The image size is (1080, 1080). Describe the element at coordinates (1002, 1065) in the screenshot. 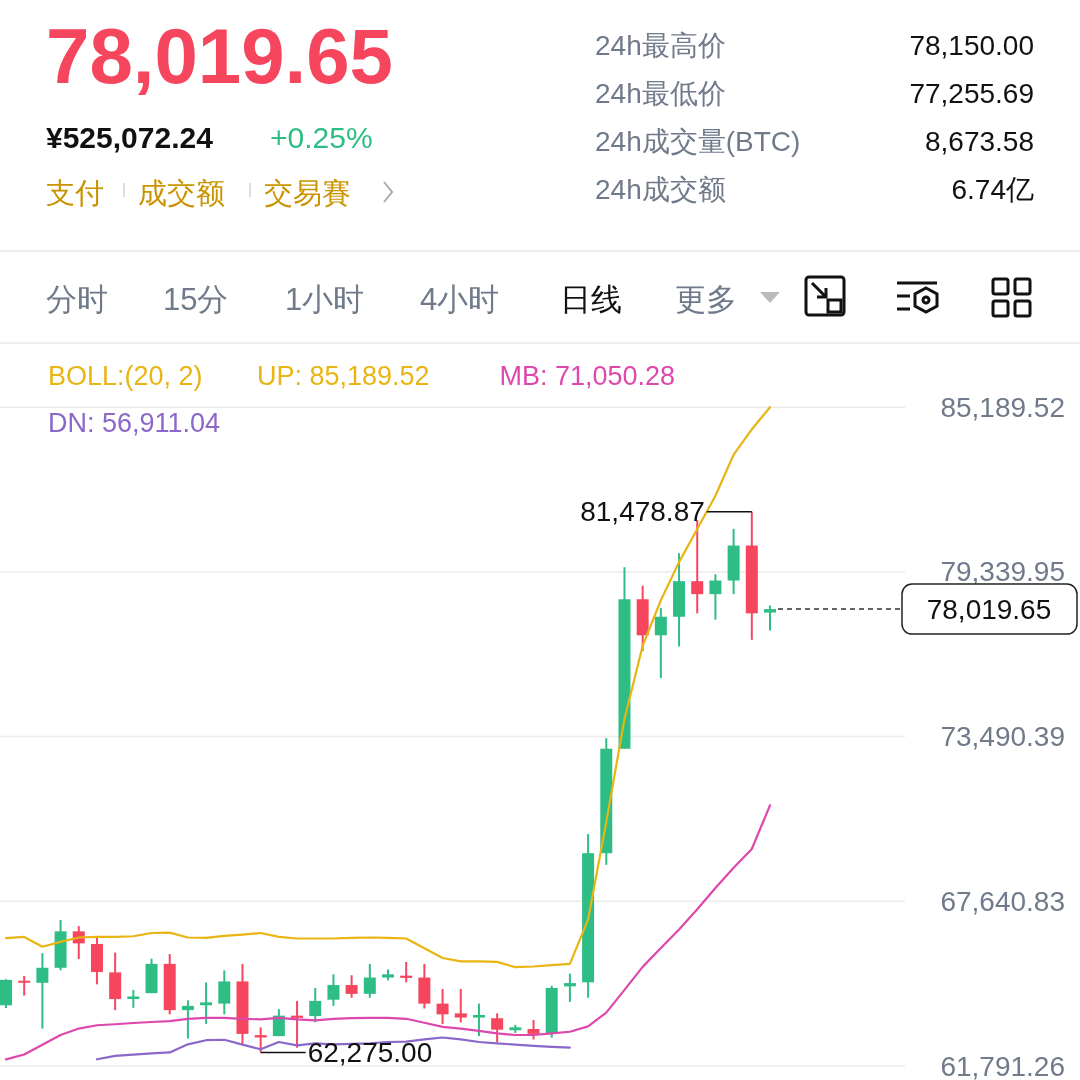

I see `y-tick-label: 61,791.26` at that location.